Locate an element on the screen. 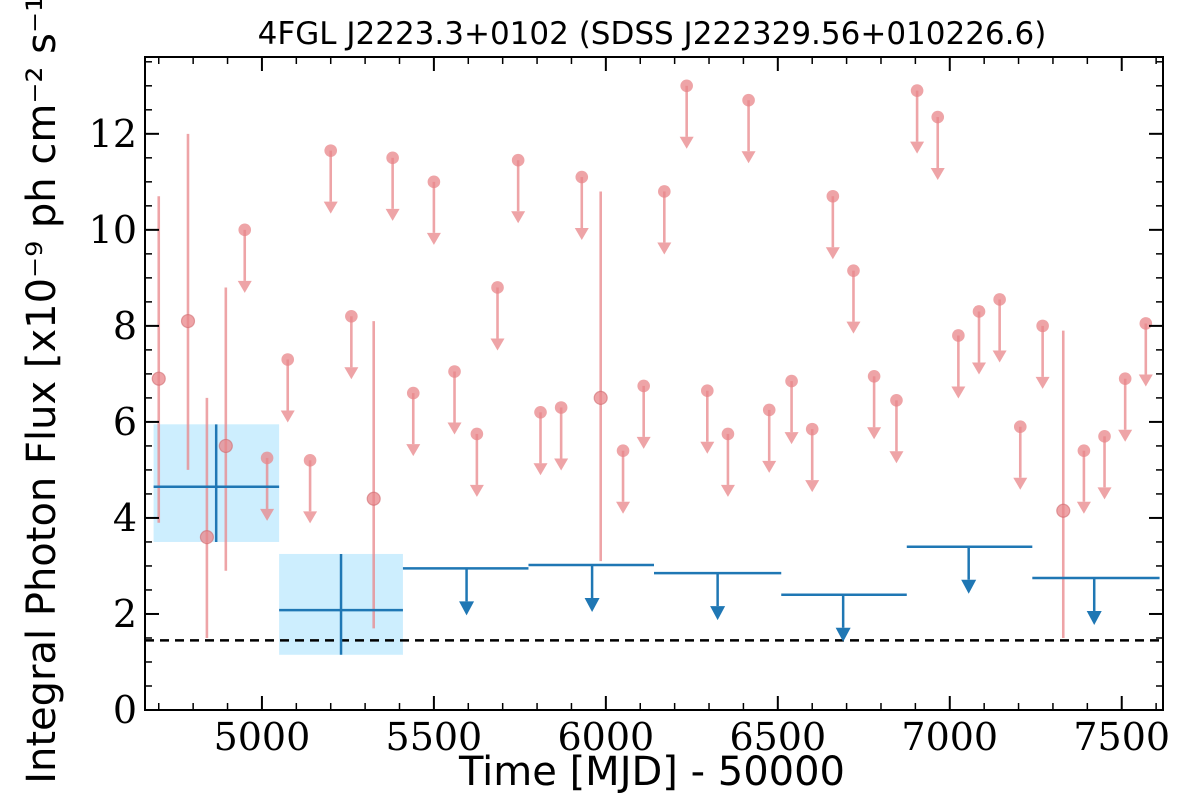  x-tick-label: 6500 is located at coordinates (777, 737).